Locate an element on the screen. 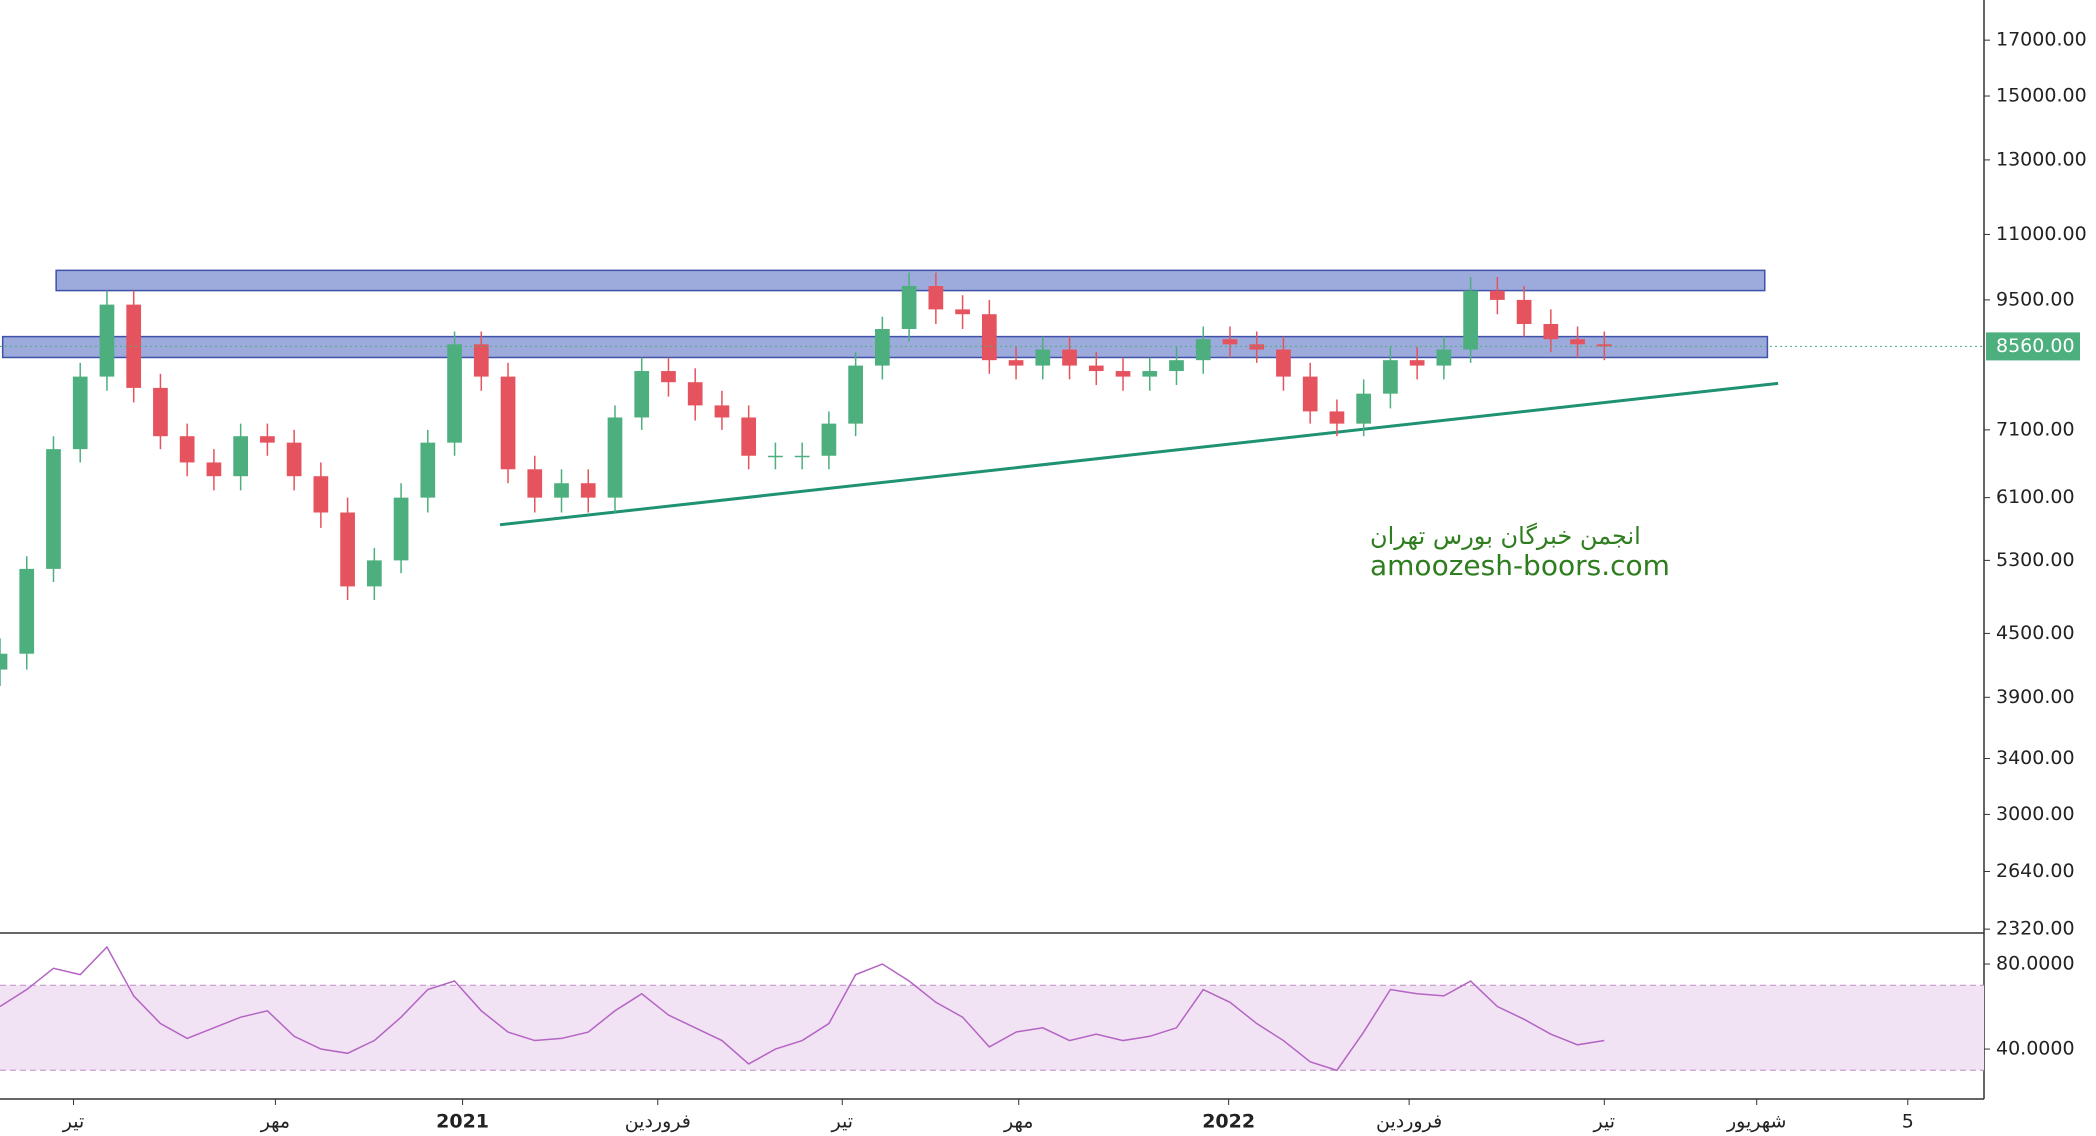 The width and height of the screenshot is (2096, 1136). y-tick-label: 80.0000 is located at coordinates (2035, 964).